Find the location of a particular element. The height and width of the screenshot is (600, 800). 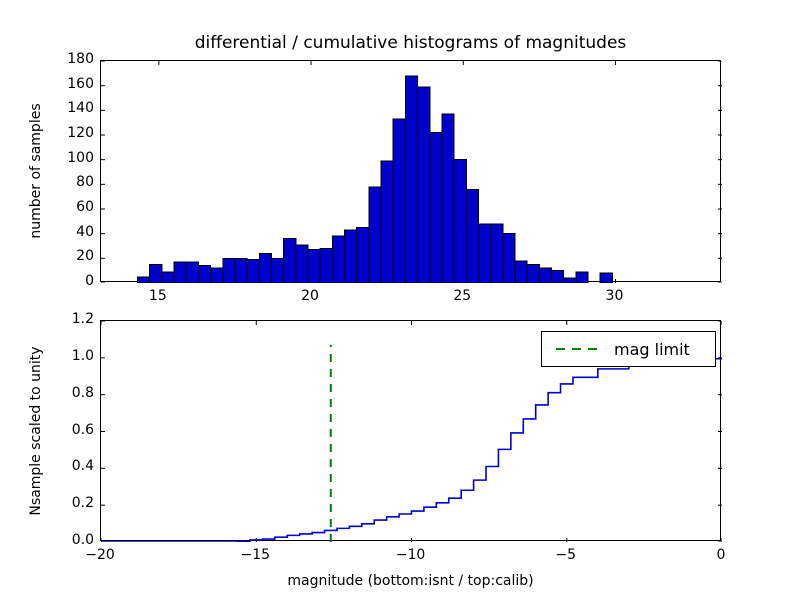

legend: mag limit is located at coordinates (628, 349).